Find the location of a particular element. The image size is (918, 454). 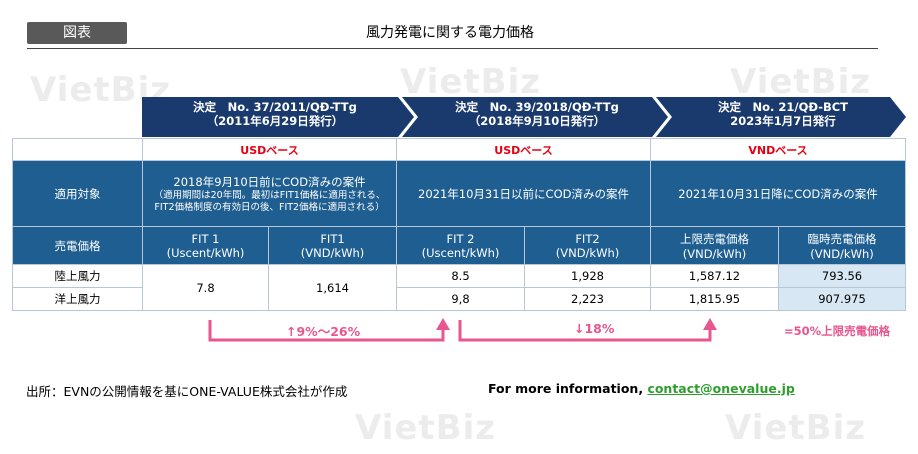

applicable-main: 2018年9月10日前にCOD済みの案件 is located at coordinates (269, 181).